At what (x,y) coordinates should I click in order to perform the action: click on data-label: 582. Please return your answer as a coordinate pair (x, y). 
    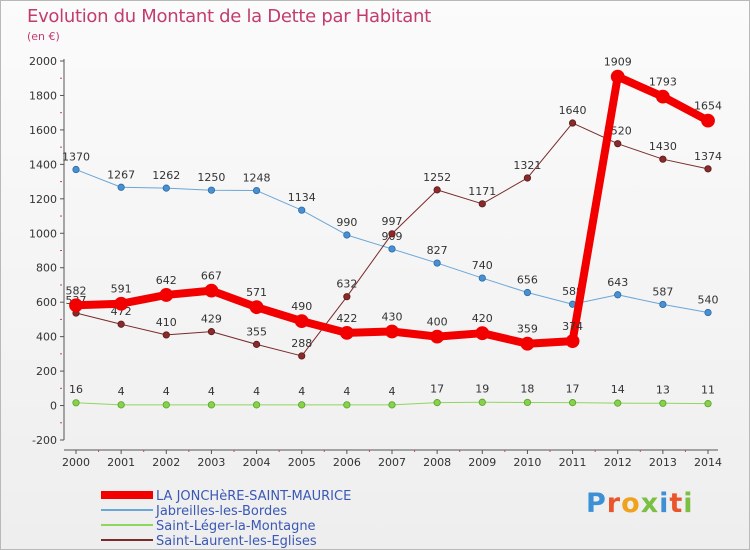
    Looking at the image, I should click on (76, 290).